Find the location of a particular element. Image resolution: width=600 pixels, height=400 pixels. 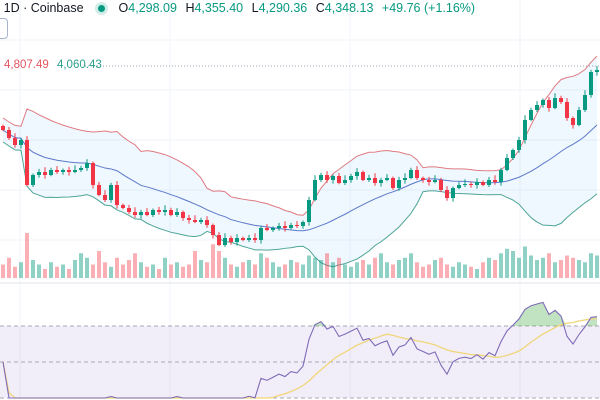

close-value: 4,348.13 is located at coordinates (349, 8).